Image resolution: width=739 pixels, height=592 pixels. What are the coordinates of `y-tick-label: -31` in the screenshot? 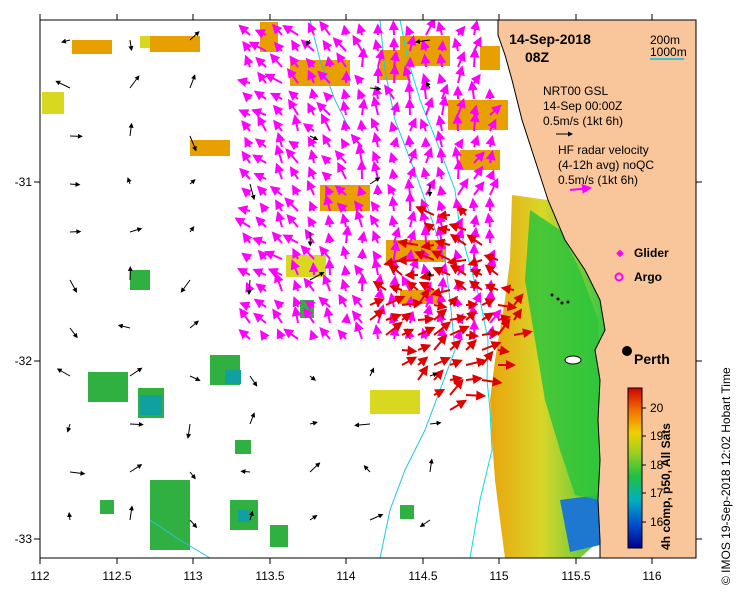 It's located at (24, 182).